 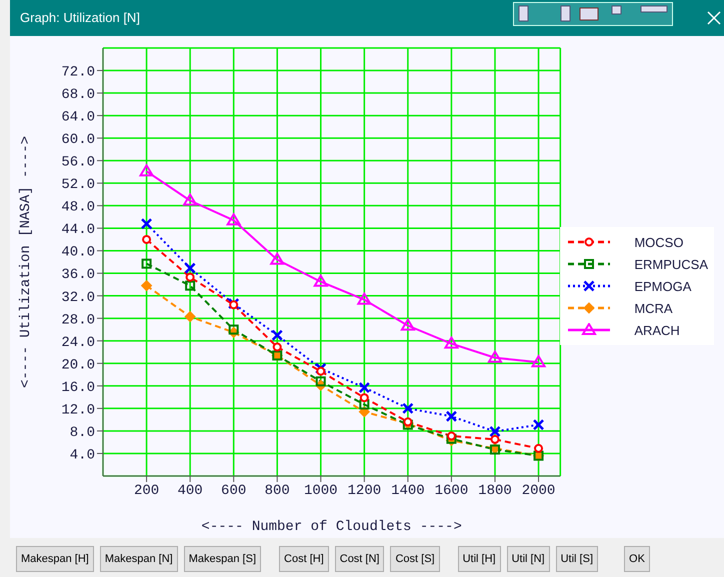 I want to click on x-axis-title: <---- Number of Cloudlets ---->, so click(x=331, y=527).